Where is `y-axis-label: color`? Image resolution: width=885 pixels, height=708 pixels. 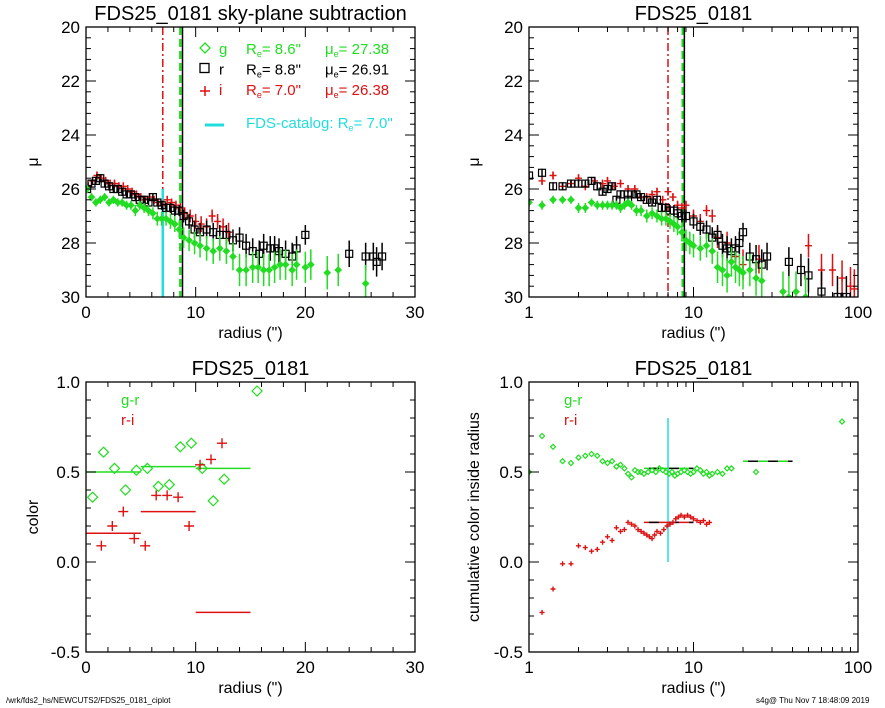 y-axis-label: color is located at coordinates (33, 516).